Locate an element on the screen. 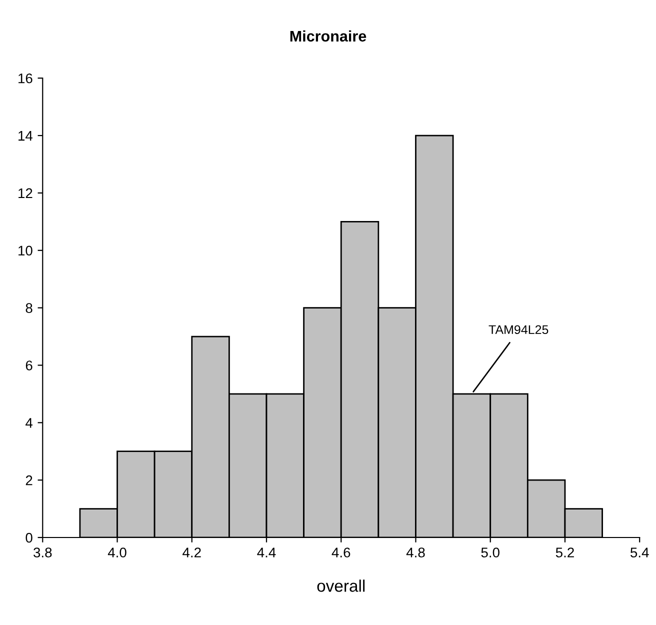 Image resolution: width=656 pixels, height=625 pixels. y-tick-label: 2 is located at coordinates (29, 480).